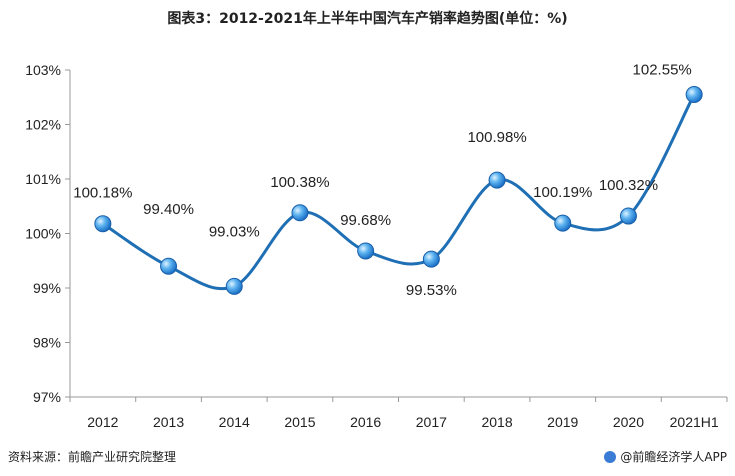 The width and height of the screenshot is (735, 476). Describe the element at coordinates (43, 125) in the screenshot. I see `y-tick-label: 102%` at that location.